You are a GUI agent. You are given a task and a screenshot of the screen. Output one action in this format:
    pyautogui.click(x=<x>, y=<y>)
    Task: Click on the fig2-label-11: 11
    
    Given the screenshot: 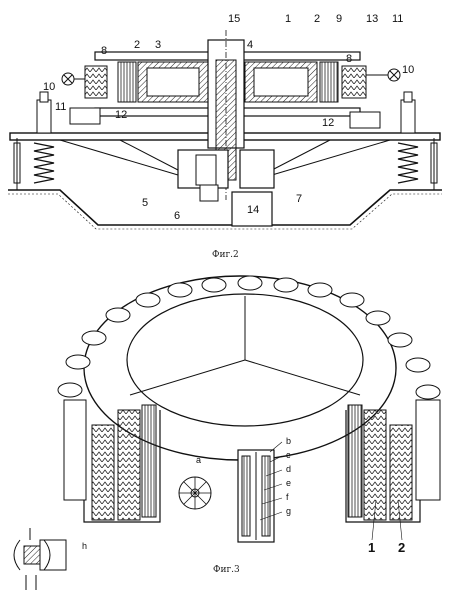 What is the action you would take?
    pyautogui.click(x=60, y=107)
    